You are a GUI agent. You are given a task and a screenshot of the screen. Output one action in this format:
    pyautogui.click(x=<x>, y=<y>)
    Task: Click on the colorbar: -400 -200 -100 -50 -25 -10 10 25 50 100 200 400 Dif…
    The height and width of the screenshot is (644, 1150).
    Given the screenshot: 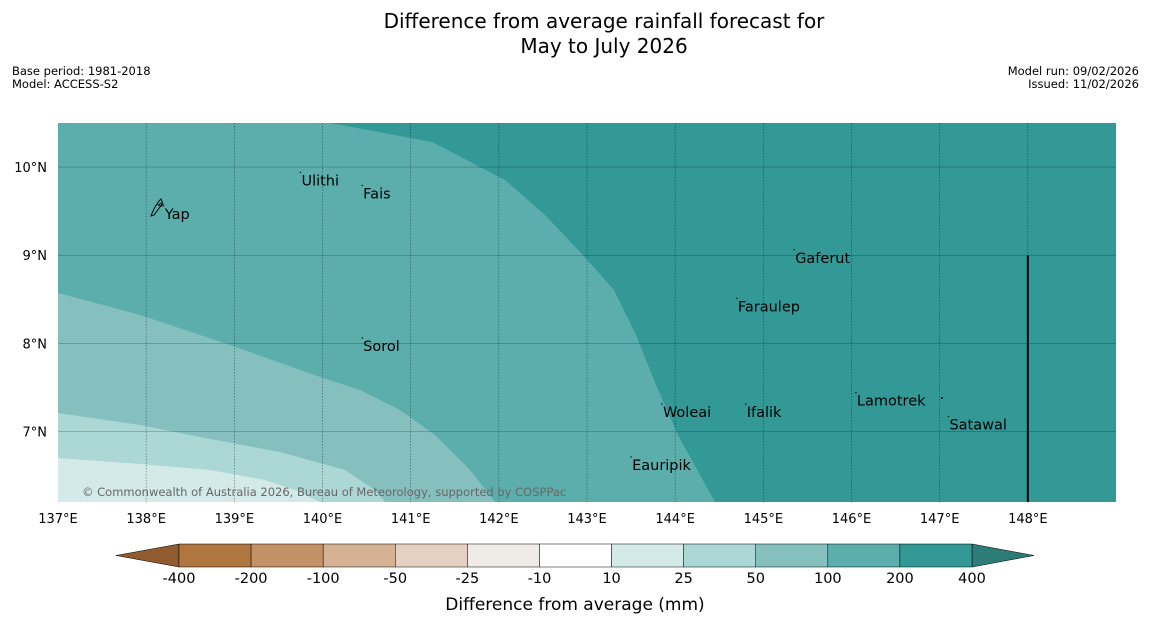 What is the action you would take?
    pyautogui.click(x=575, y=579)
    